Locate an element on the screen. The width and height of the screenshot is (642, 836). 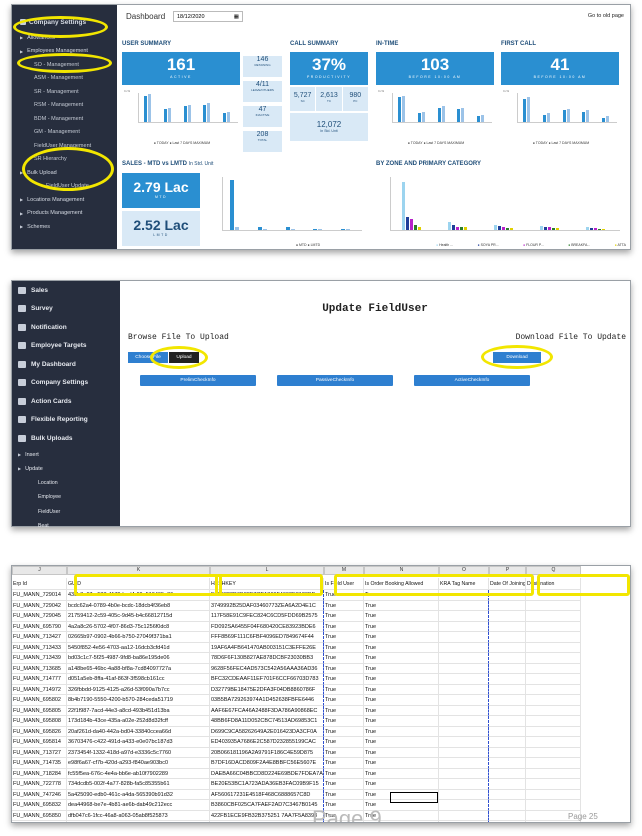
table-cell: FU_MANN_722778 is located at coordinates (39, 784).